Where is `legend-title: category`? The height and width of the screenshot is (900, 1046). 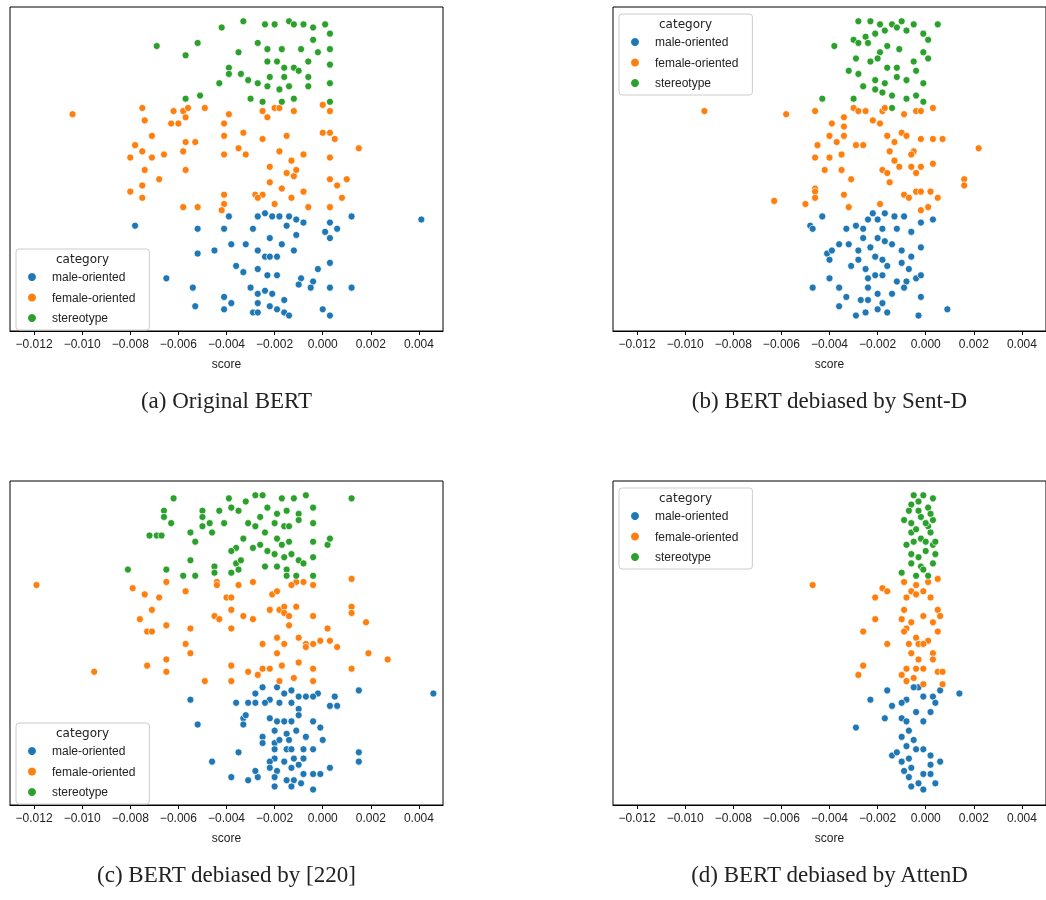
legend-title: category is located at coordinates (83, 259).